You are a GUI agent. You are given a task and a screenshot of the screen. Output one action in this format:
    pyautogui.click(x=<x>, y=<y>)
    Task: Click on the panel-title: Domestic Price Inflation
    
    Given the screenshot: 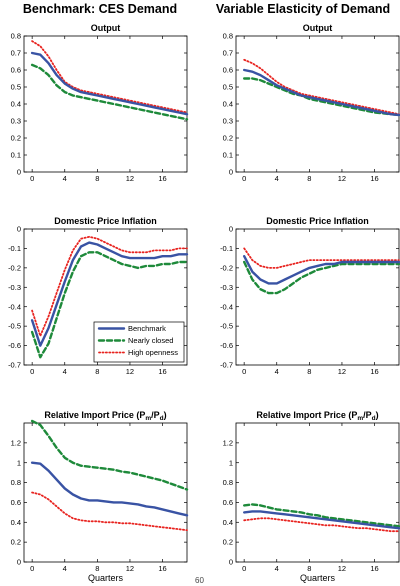 What is the action you would take?
    pyautogui.click(x=105, y=221)
    